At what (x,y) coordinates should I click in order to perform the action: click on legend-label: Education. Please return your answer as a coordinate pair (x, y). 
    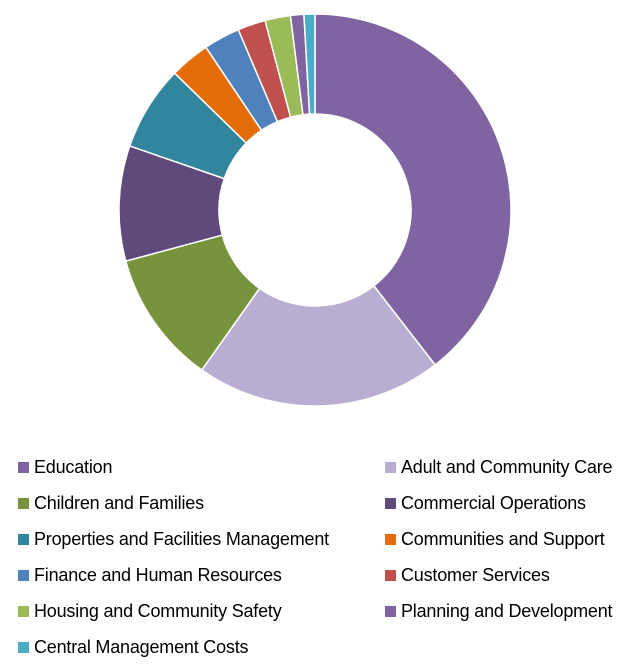
    Looking at the image, I should click on (73, 467).